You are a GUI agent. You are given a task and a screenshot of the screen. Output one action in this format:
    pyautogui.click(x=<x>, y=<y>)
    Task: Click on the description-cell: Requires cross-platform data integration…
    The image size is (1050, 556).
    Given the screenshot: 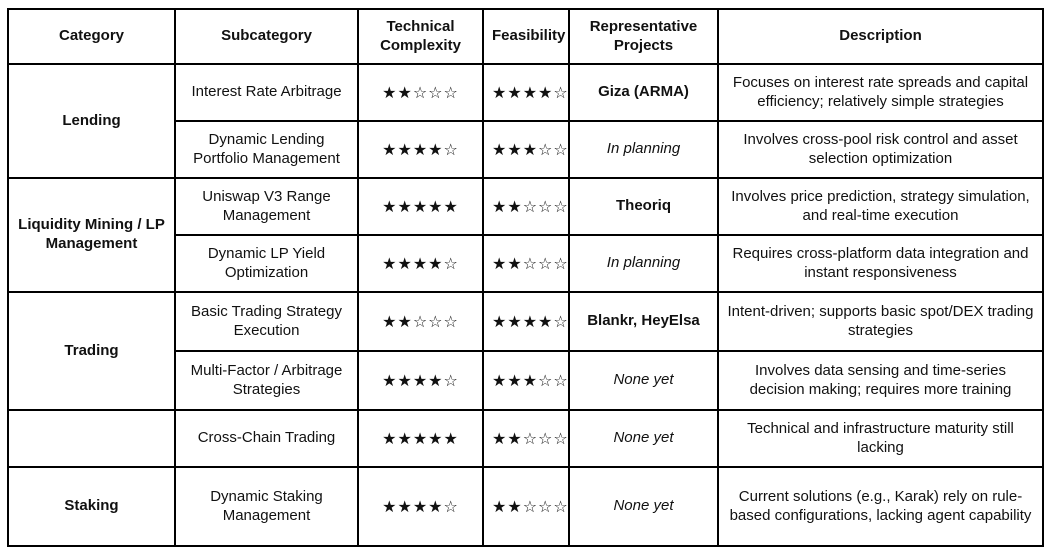 What is the action you would take?
    pyautogui.click(x=880, y=263)
    